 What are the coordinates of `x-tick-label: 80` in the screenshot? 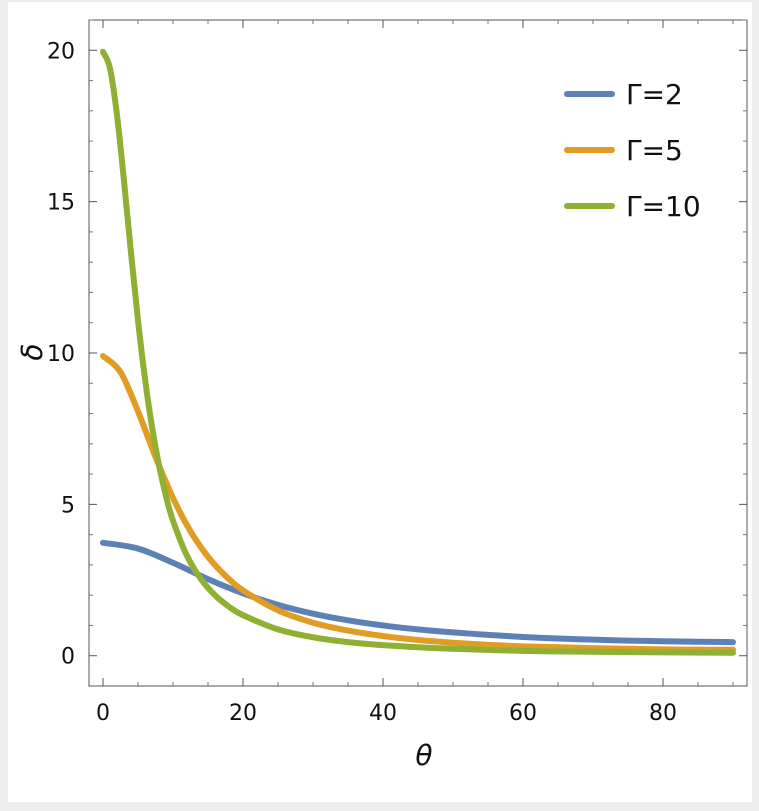 It's located at (663, 713).